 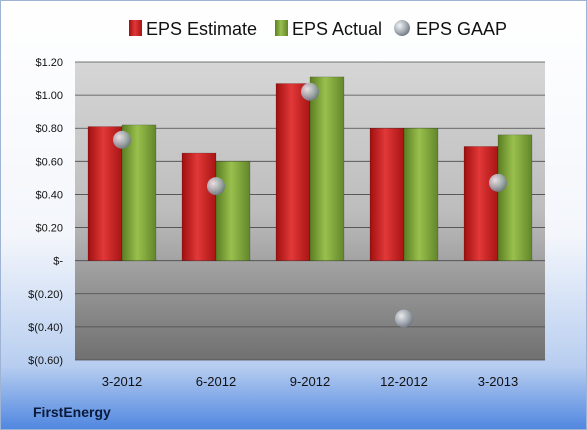 I want to click on legend-label-eps-actual: EPS Actual, so click(x=337, y=29).